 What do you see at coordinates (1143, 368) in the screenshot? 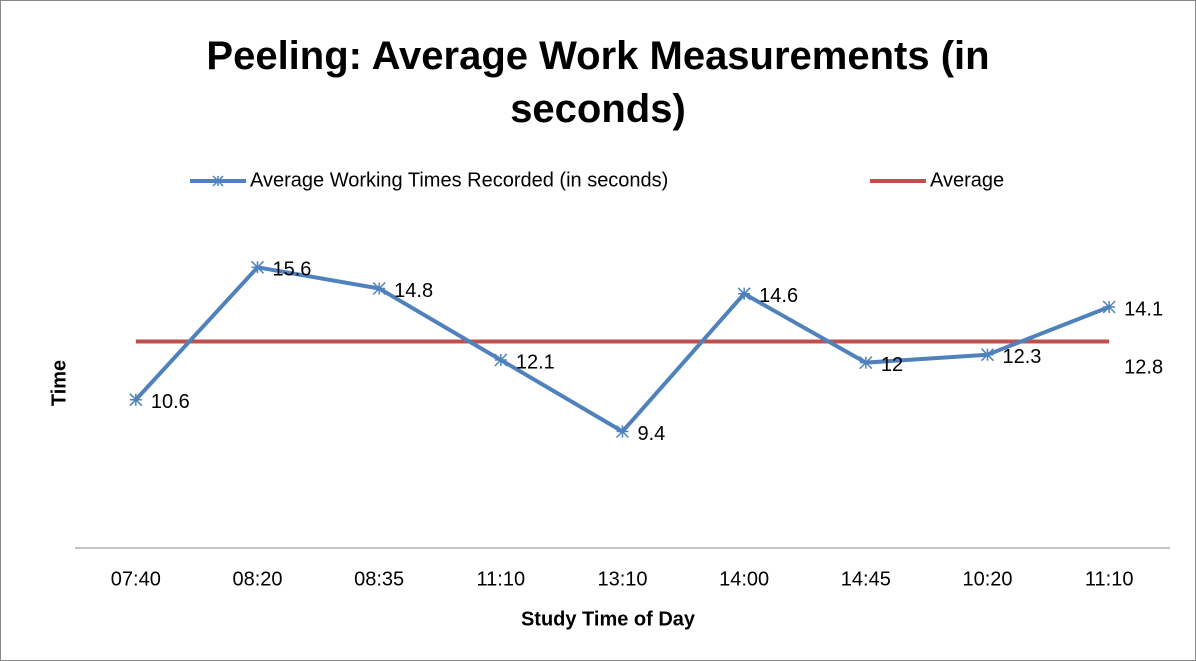
I see `data-label: 12.8` at bounding box center [1143, 368].